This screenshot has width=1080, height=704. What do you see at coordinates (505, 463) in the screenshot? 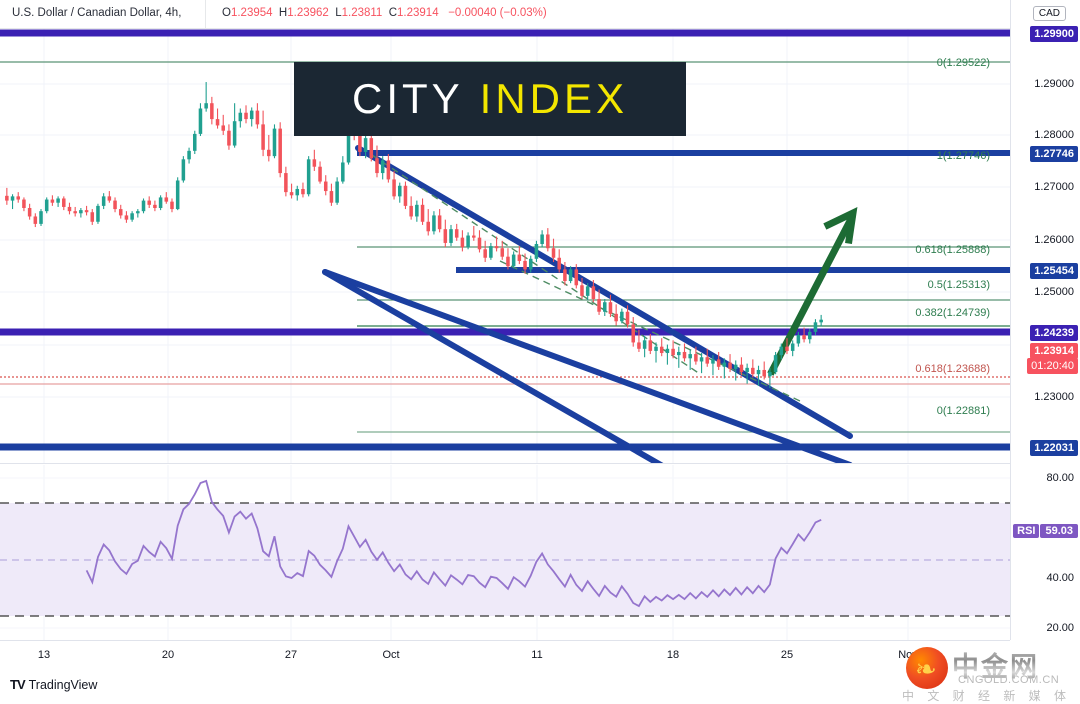
I see `pane-separator` at bounding box center [505, 463].